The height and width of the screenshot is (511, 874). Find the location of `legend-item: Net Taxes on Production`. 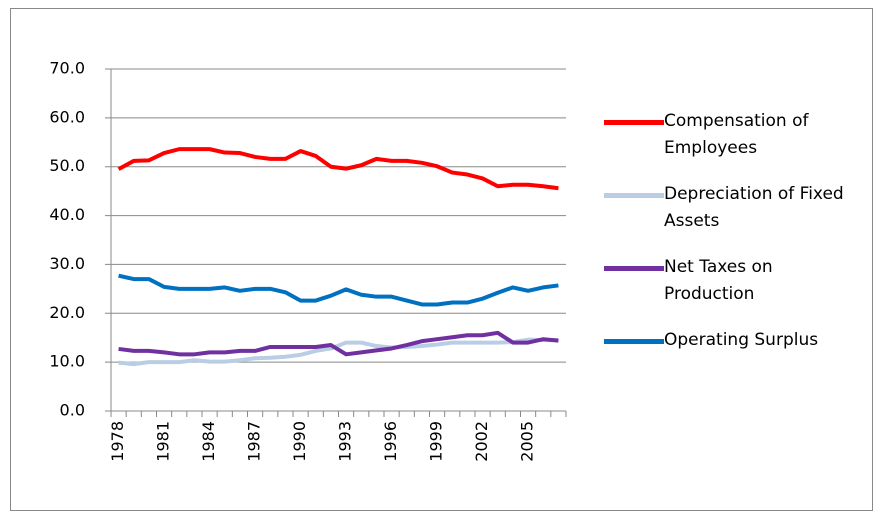

legend-item: Net Taxes on Production is located at coordinates (735, 290).